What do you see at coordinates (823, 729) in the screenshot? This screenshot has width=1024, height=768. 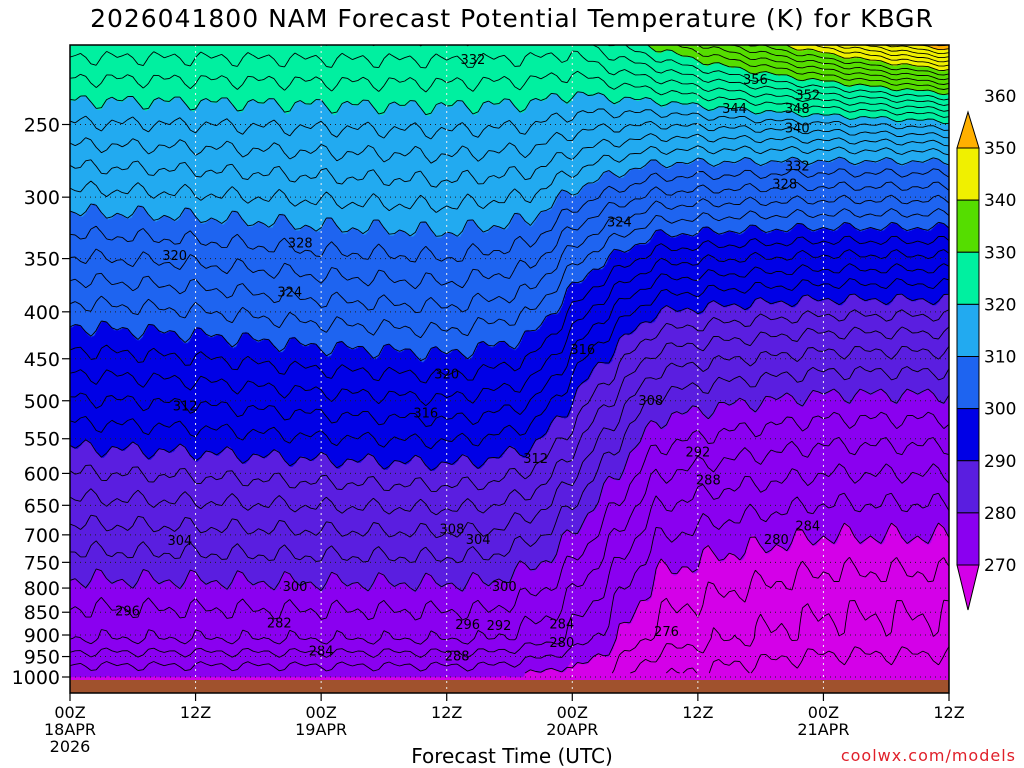 I see `x-tick-label: 21APR` at bounding box center [823, 729].